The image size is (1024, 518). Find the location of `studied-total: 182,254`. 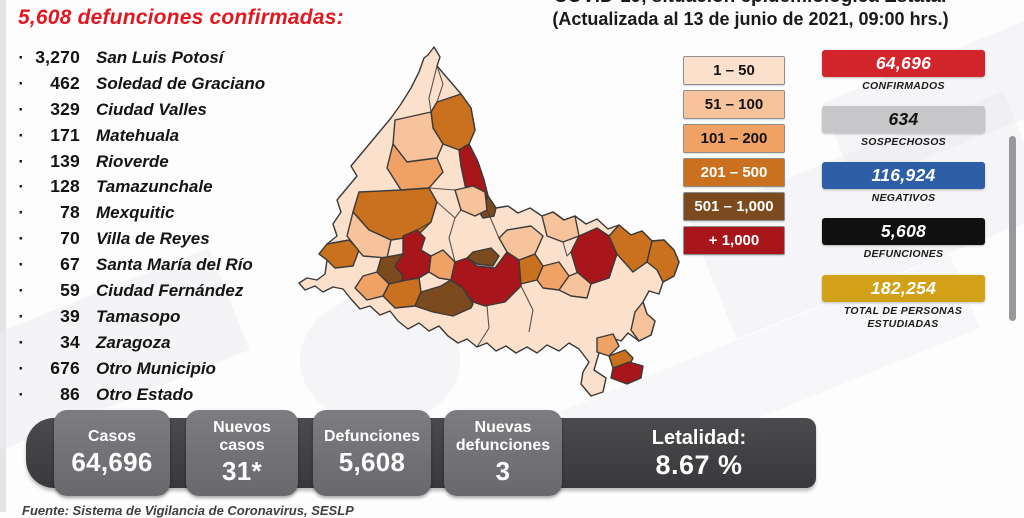

studied-total: 182,254 is located at coordinates (903, 288).